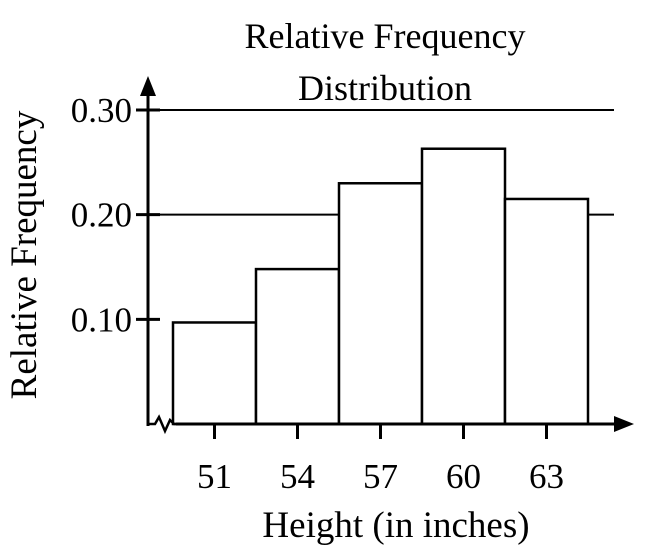 Image resolution: width=670 pixels, height=557 pixels. I want to click on x-axis-label: Height (in inches), so click(395, 525).